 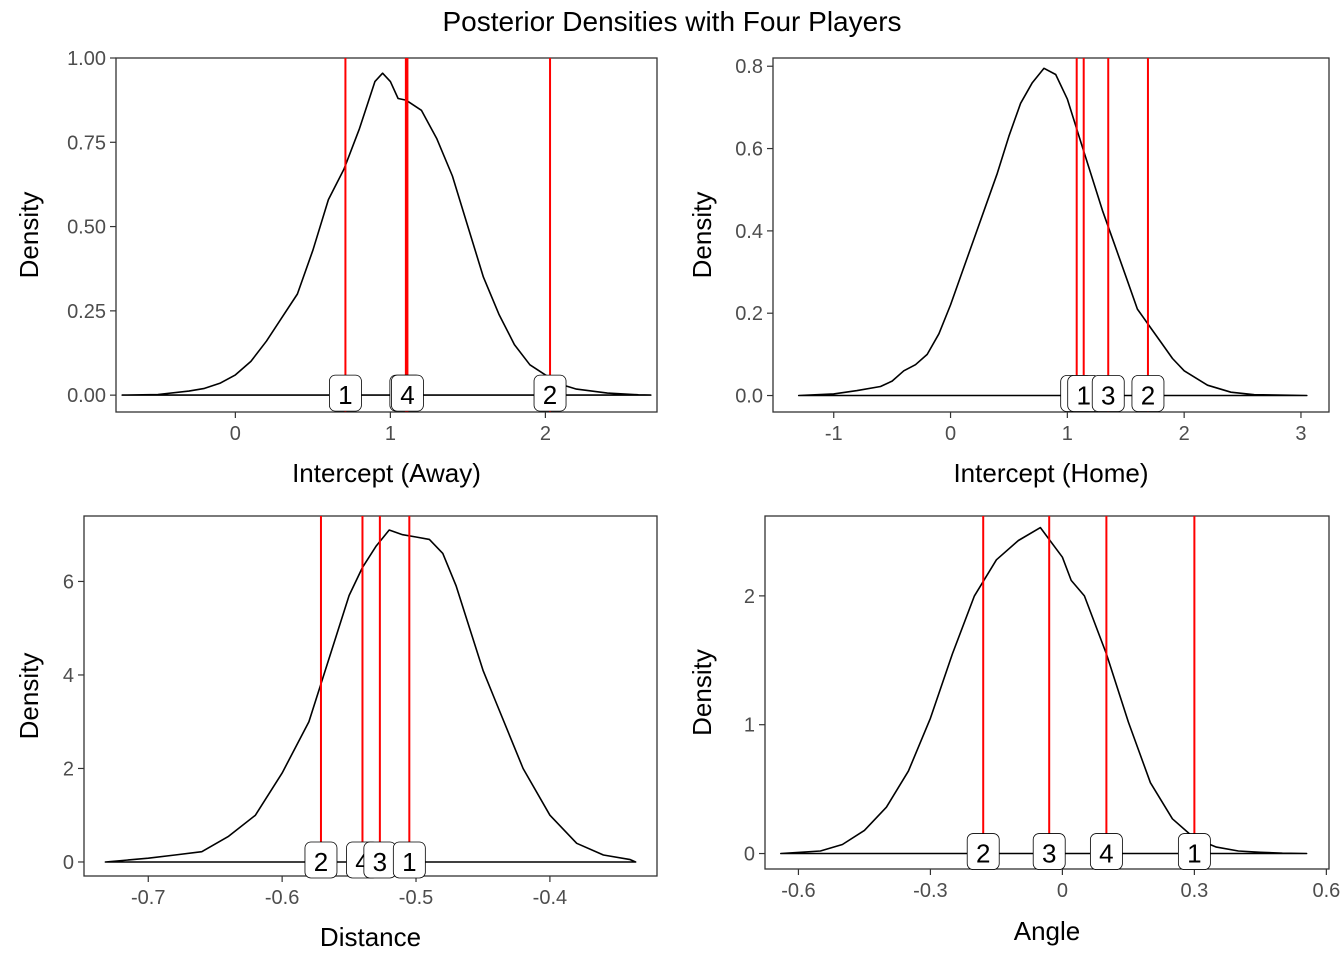 I want to click on x-axis-title: Angle, so click(x=1047, y=931).